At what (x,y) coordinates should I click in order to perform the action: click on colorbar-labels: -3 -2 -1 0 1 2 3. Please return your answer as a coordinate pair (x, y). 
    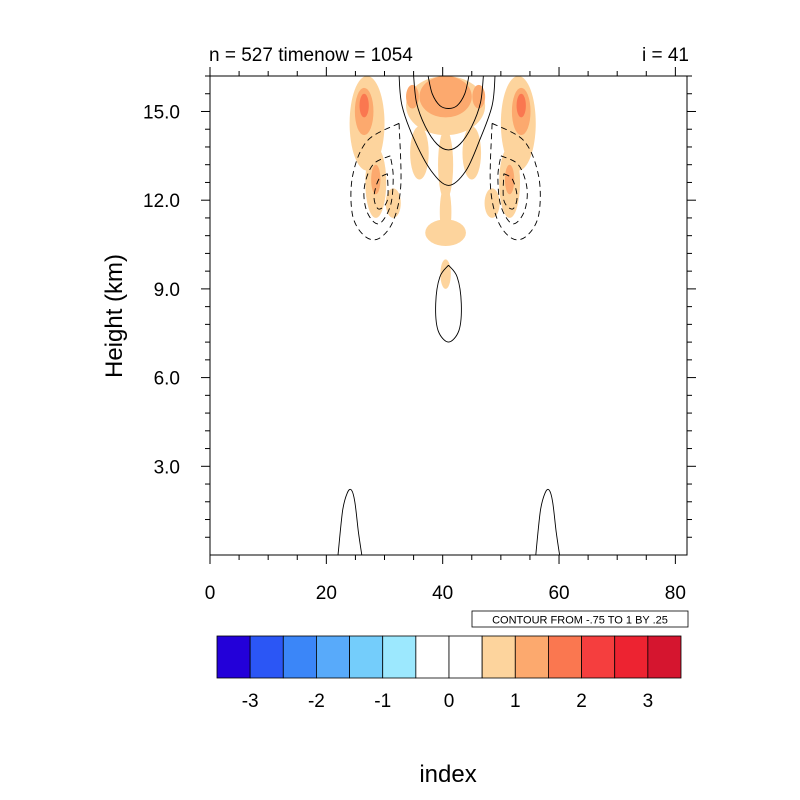
    Looking at the image, I should click on (447, 701).